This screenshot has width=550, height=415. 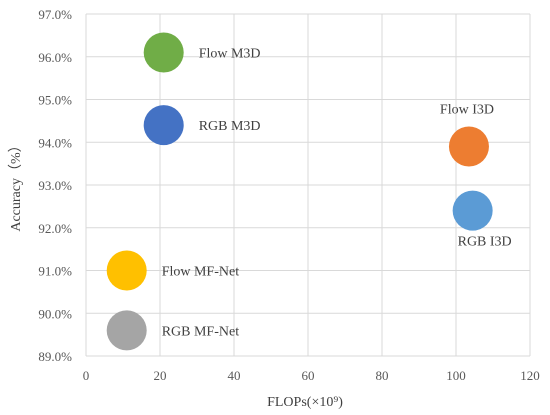 I want to click on x-axis-ticks: 0 20 40 60 80 100 120, so click(x=311, y=375).